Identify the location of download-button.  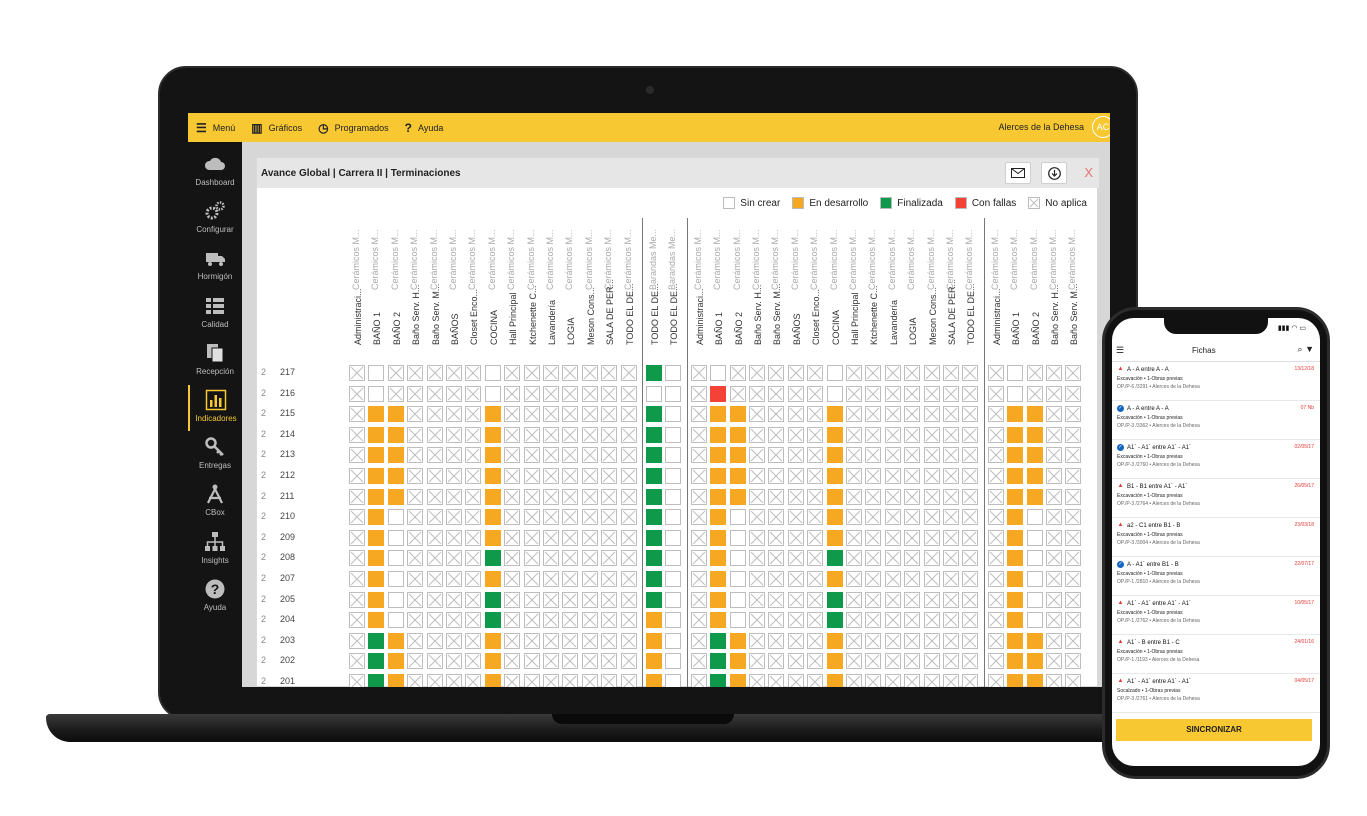
(1054, 173).